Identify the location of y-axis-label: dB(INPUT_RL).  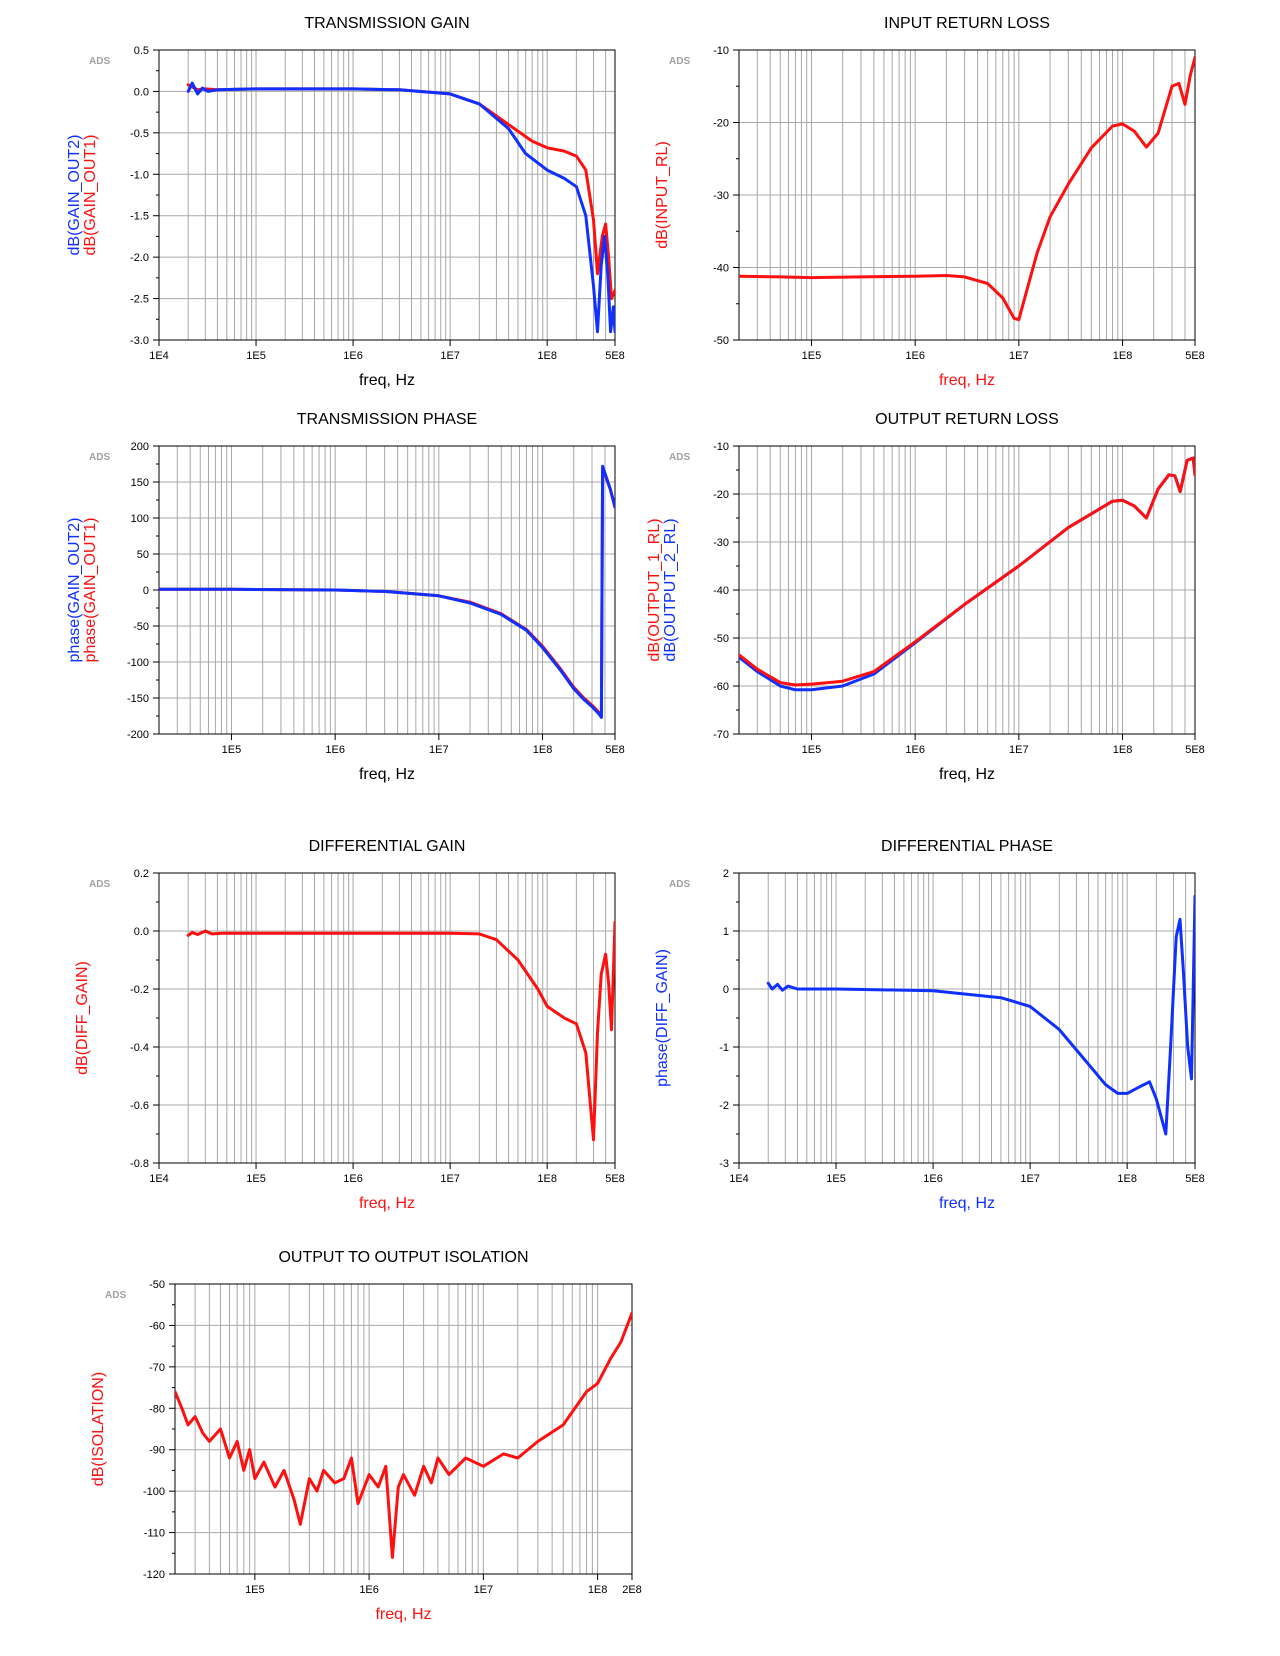
(662, 195).